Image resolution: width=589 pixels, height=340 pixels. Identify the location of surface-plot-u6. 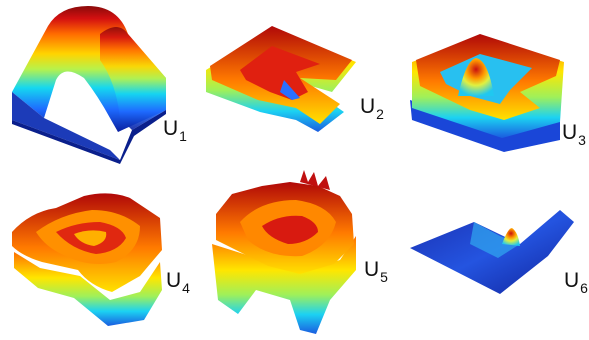
(492, 252).